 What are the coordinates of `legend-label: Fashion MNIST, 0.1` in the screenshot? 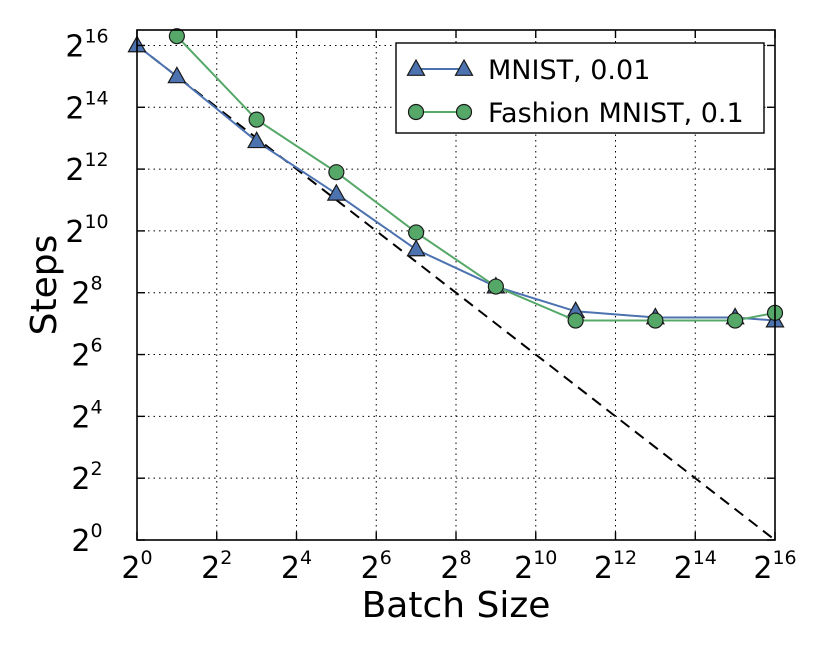 It's located at (616, 113).